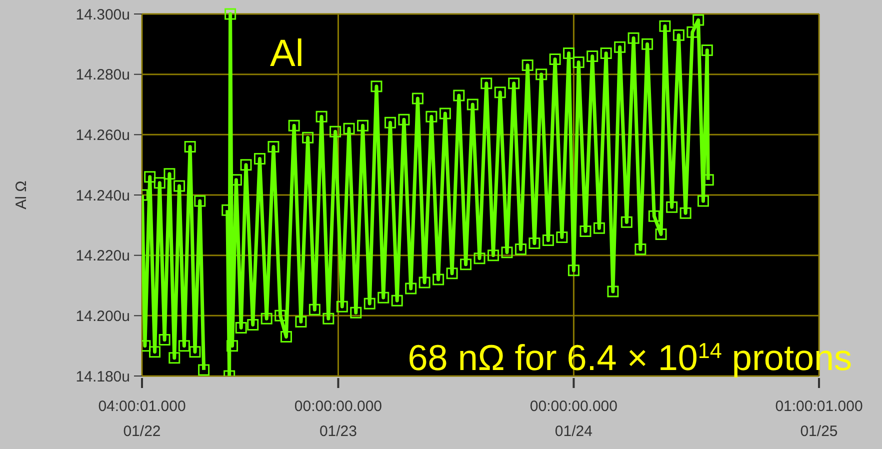 The width and height of the screenshot is (882, 449). Describe the element at coordinates (287, 54) in the screenshot. I see `annotation: Al` at that location.